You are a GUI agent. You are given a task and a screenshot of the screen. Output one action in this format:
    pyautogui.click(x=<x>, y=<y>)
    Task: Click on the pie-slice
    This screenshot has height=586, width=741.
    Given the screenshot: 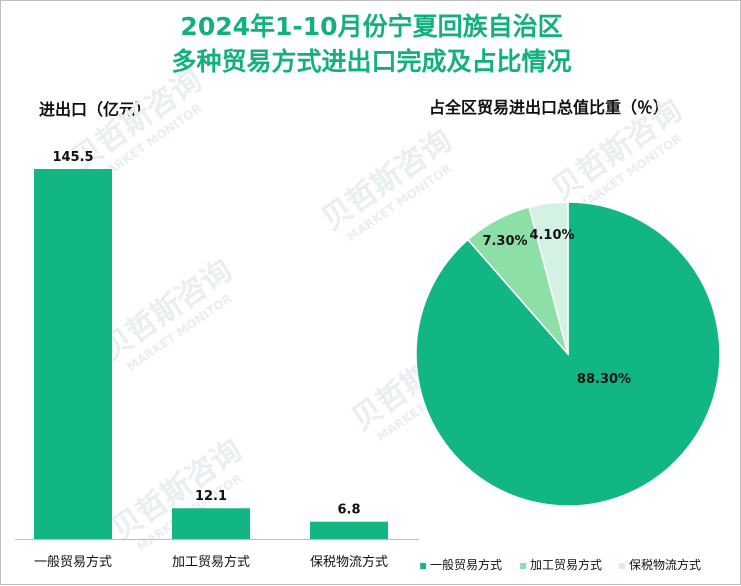 What is the action you would take?
    pyautogui.click(x=548, y=278)
    